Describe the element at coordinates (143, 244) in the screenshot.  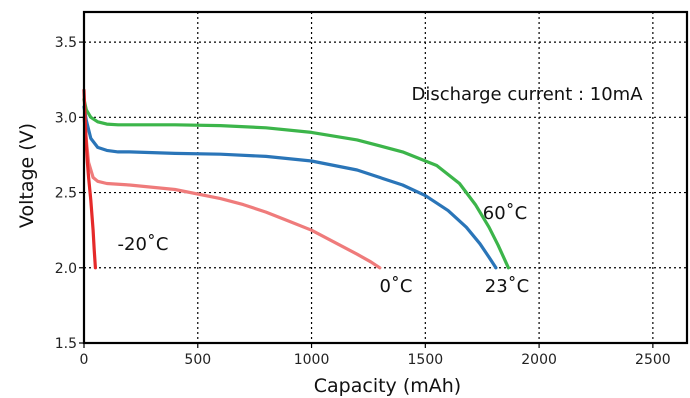
I see `series-label-3: -20˚C` at that location.